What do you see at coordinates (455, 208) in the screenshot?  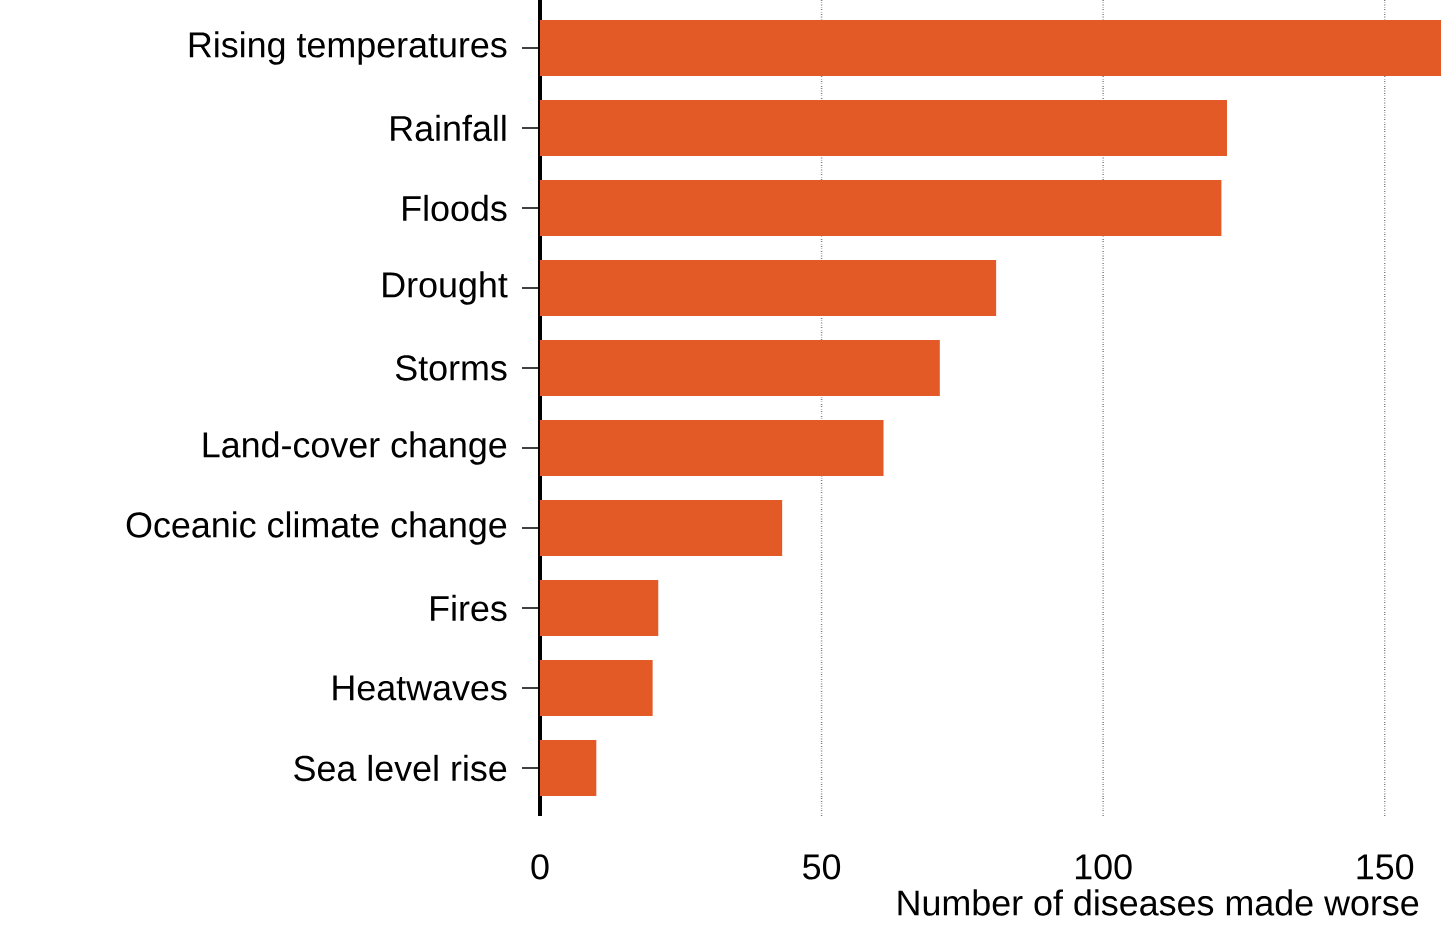 I see `y-tick-label: Floods` at bounding box center [455, 208].